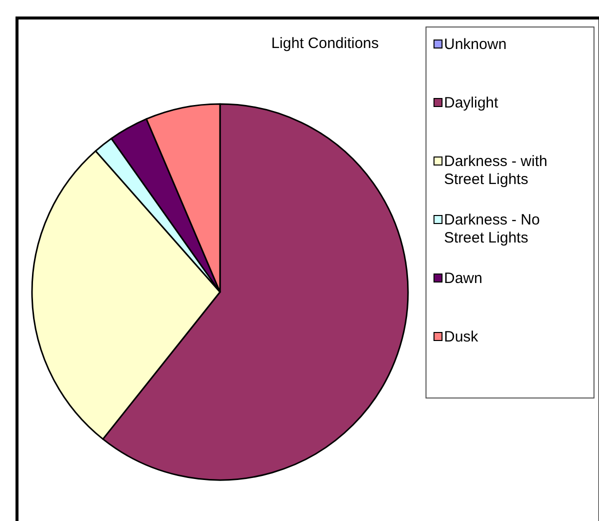 The image size is (599, 521). What do you see at coordinates (492, 229) in the screenshot?
I see `legend-label: Darkness - No Street Lights` at bounding box center [492, 229].